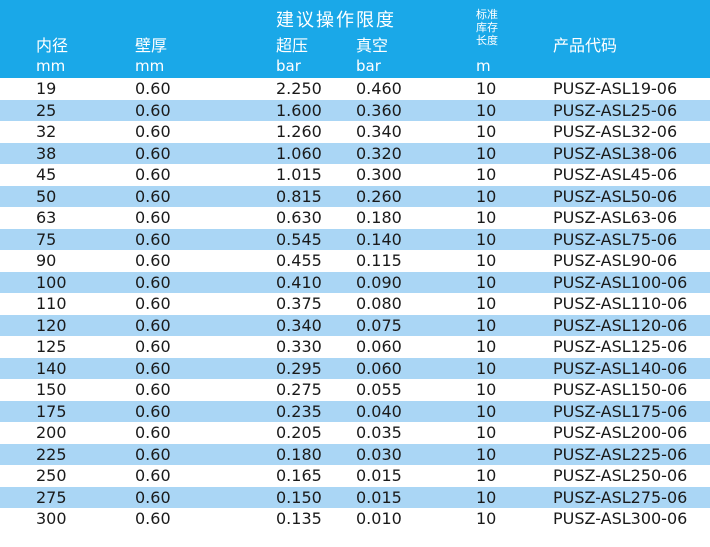 This screenshot has width=710, height=547. Describe the element at coordinates (379, 196) in the screenshot. I see `cell-vacuum: 0.260` at that location.